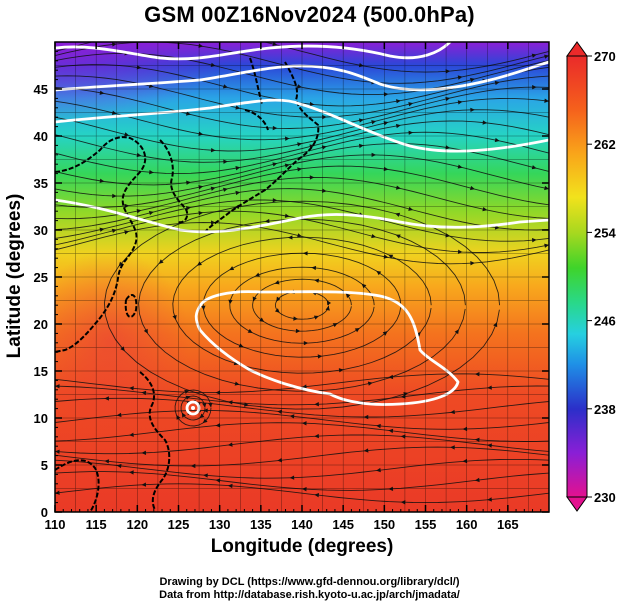  What do you see at coordinates (174, 181) in the screenshot?
I see `coastline-korea` at bounding box center [174, 181].